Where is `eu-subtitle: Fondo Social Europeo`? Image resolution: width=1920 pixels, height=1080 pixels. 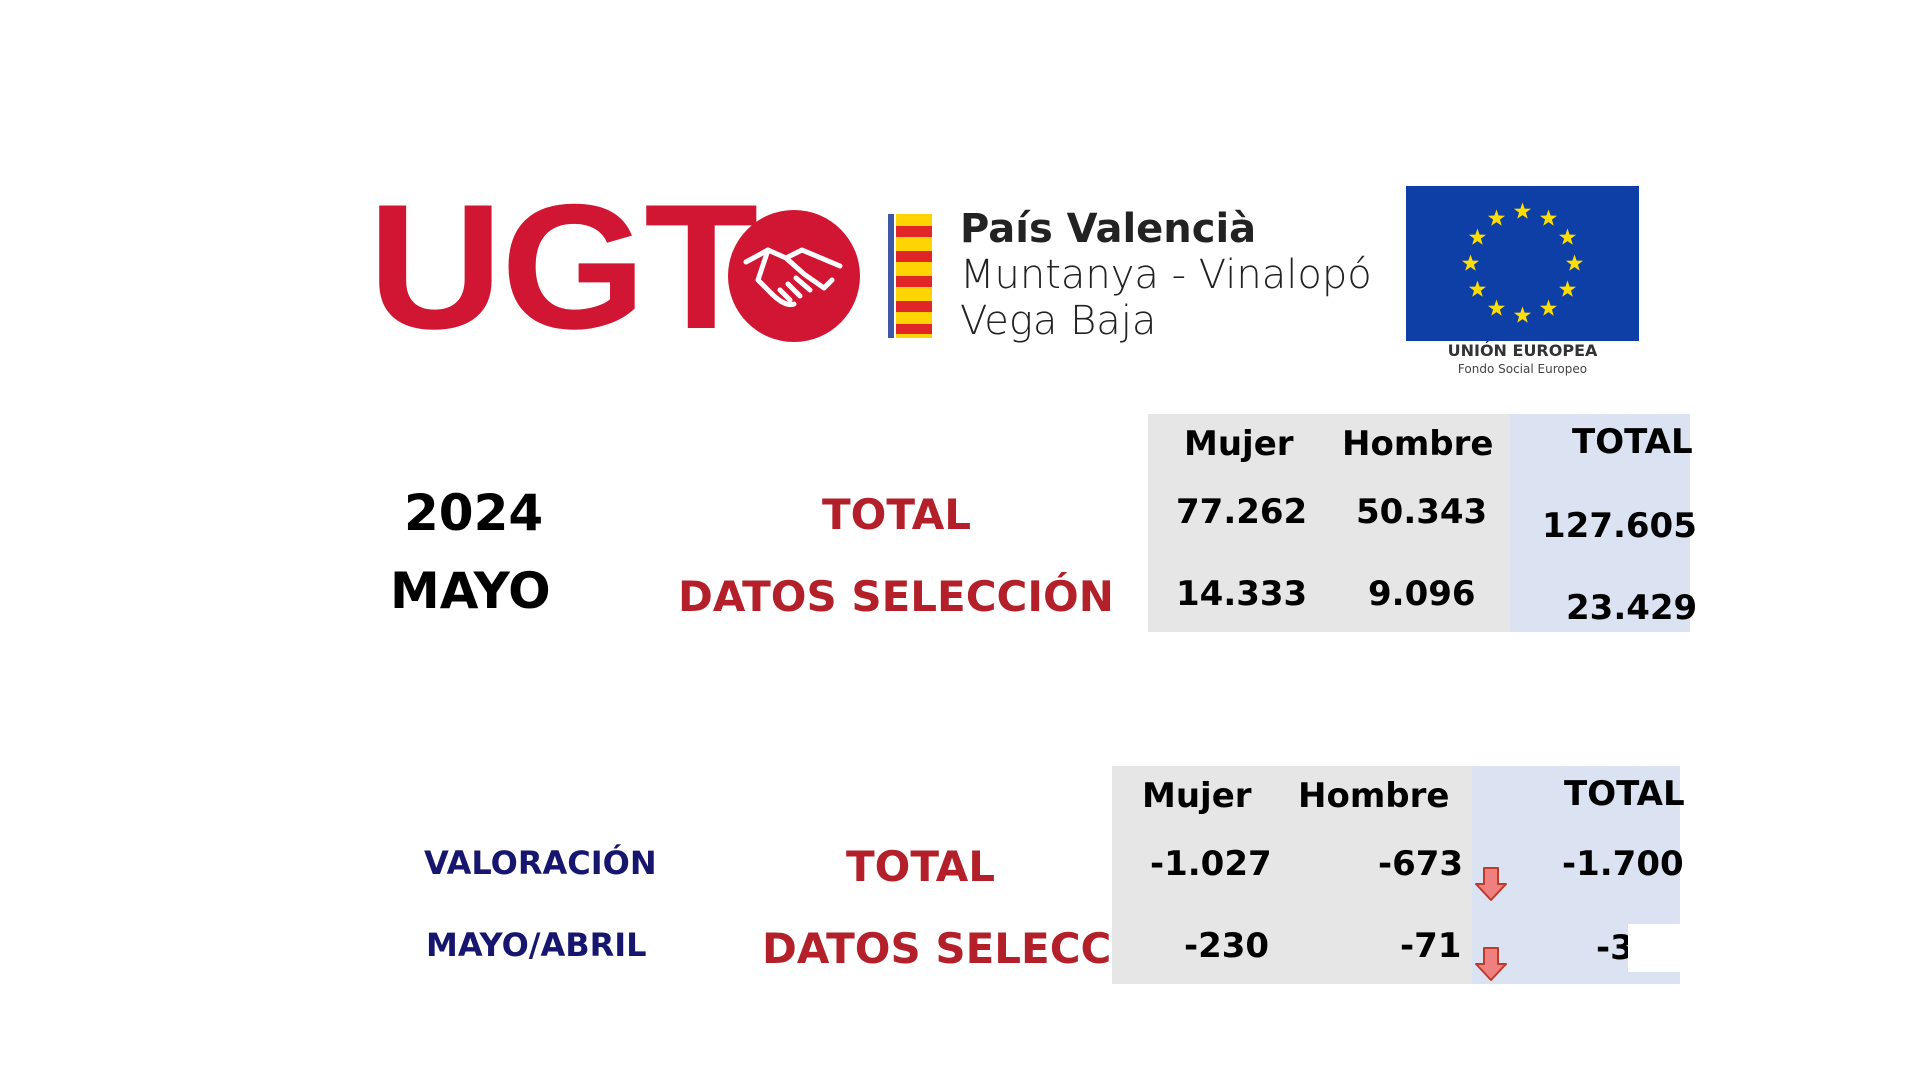
eu-subtitle: Fondo Social Europeo is located at coordinates (1522, 369).